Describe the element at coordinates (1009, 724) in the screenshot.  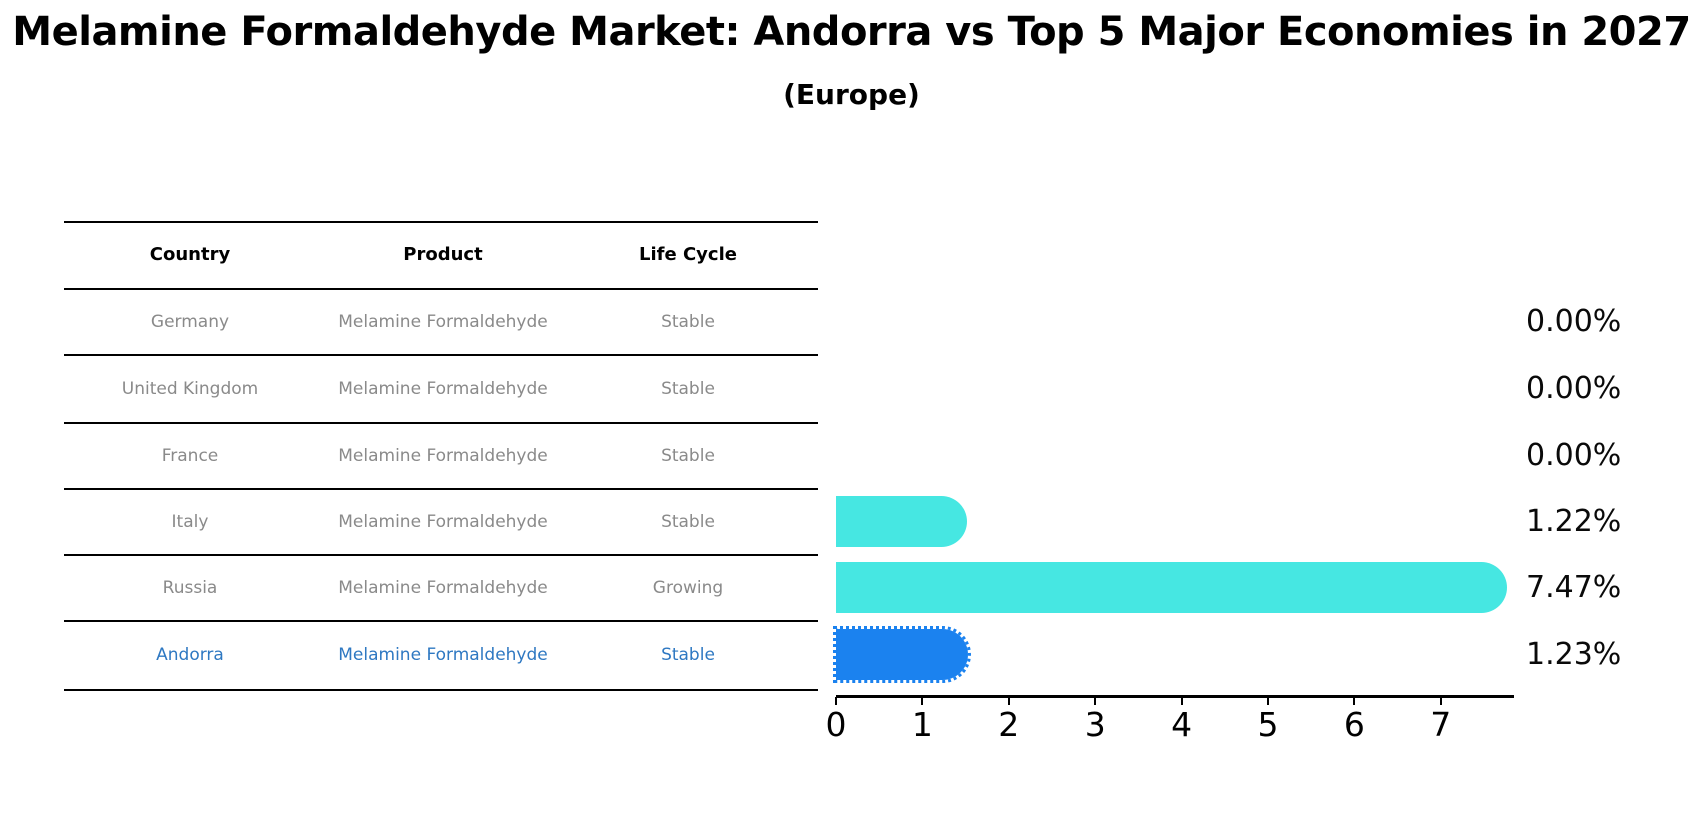
I see `x-tick-label: 2` at that location.